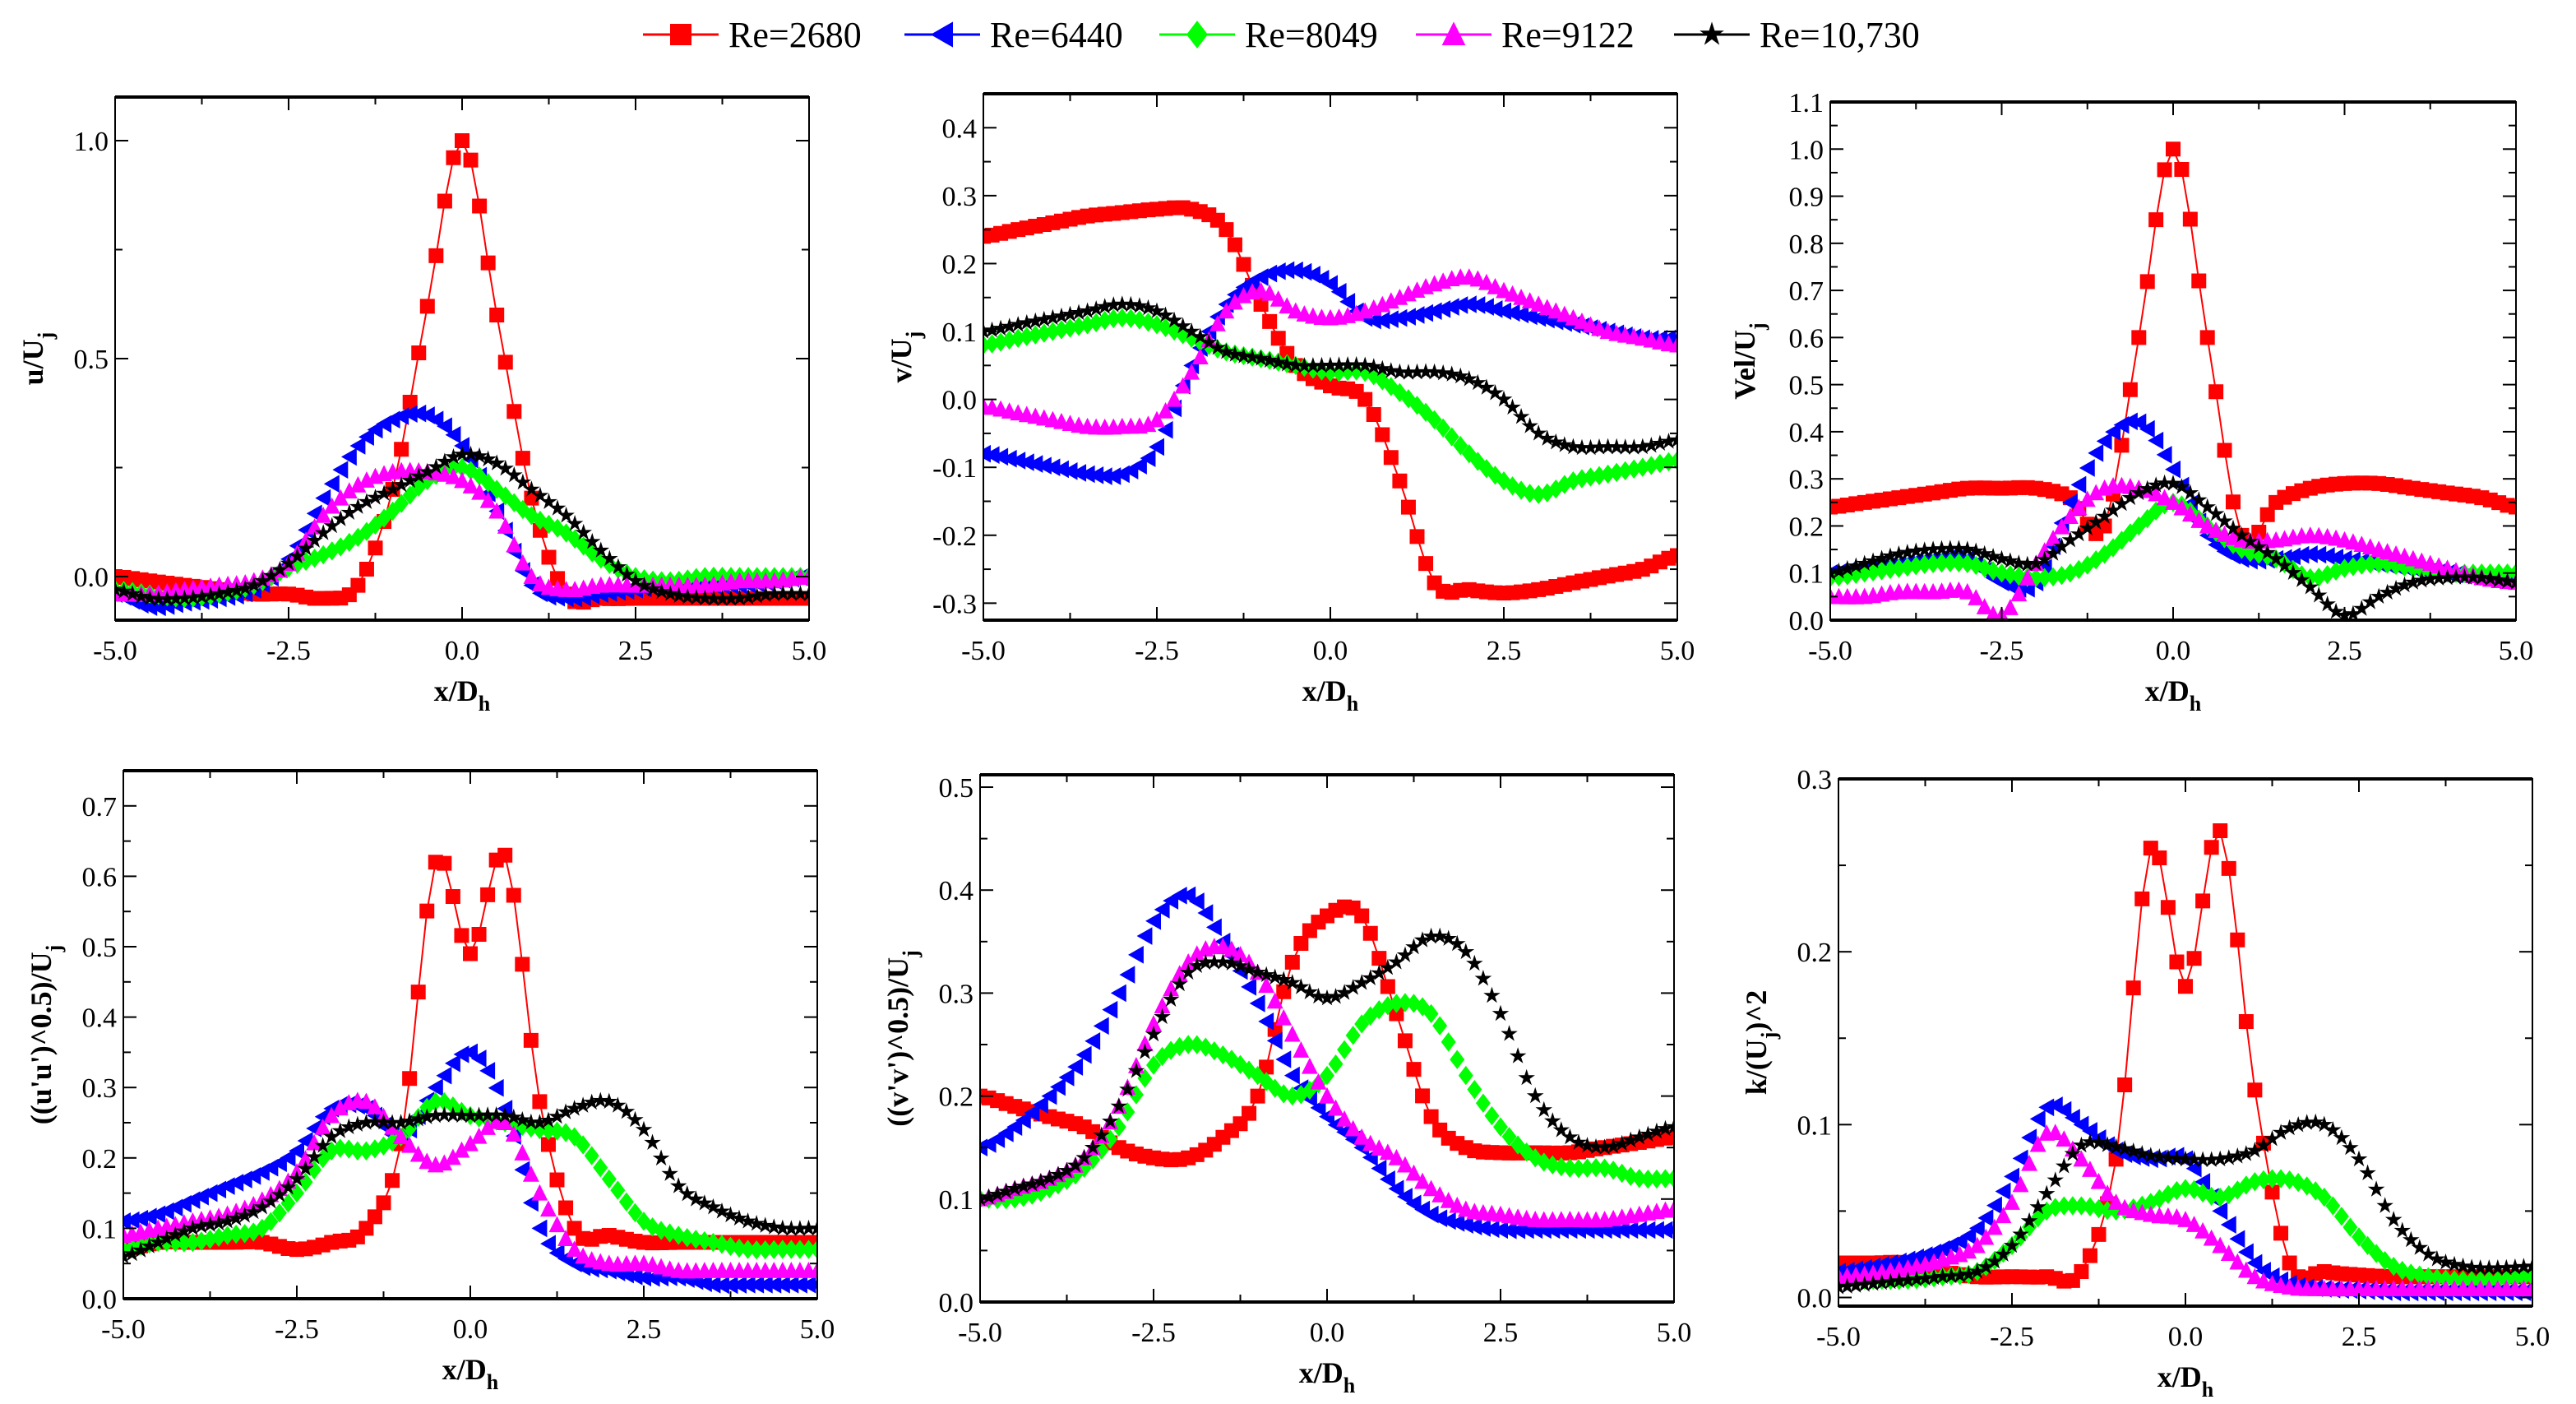 The height and width of the screenshot is (1404, 2576). Describe the element at coordinates (1327, 1063) in the screenshot. I see `plot-area` at that location.